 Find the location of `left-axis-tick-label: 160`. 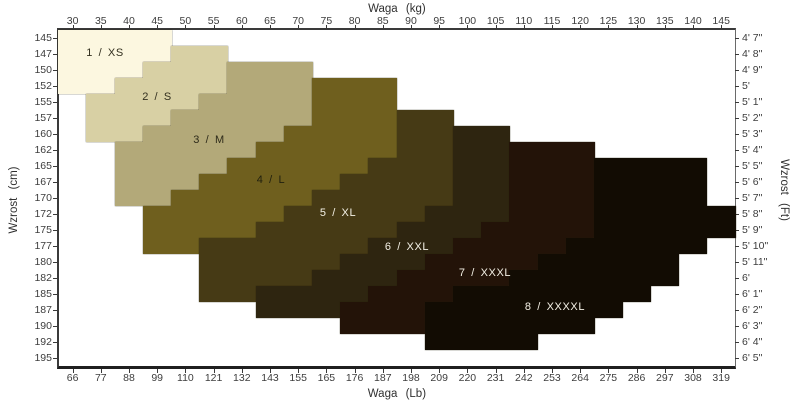

left-axis-tick-label: 160 is located at coordinates (43, 134).